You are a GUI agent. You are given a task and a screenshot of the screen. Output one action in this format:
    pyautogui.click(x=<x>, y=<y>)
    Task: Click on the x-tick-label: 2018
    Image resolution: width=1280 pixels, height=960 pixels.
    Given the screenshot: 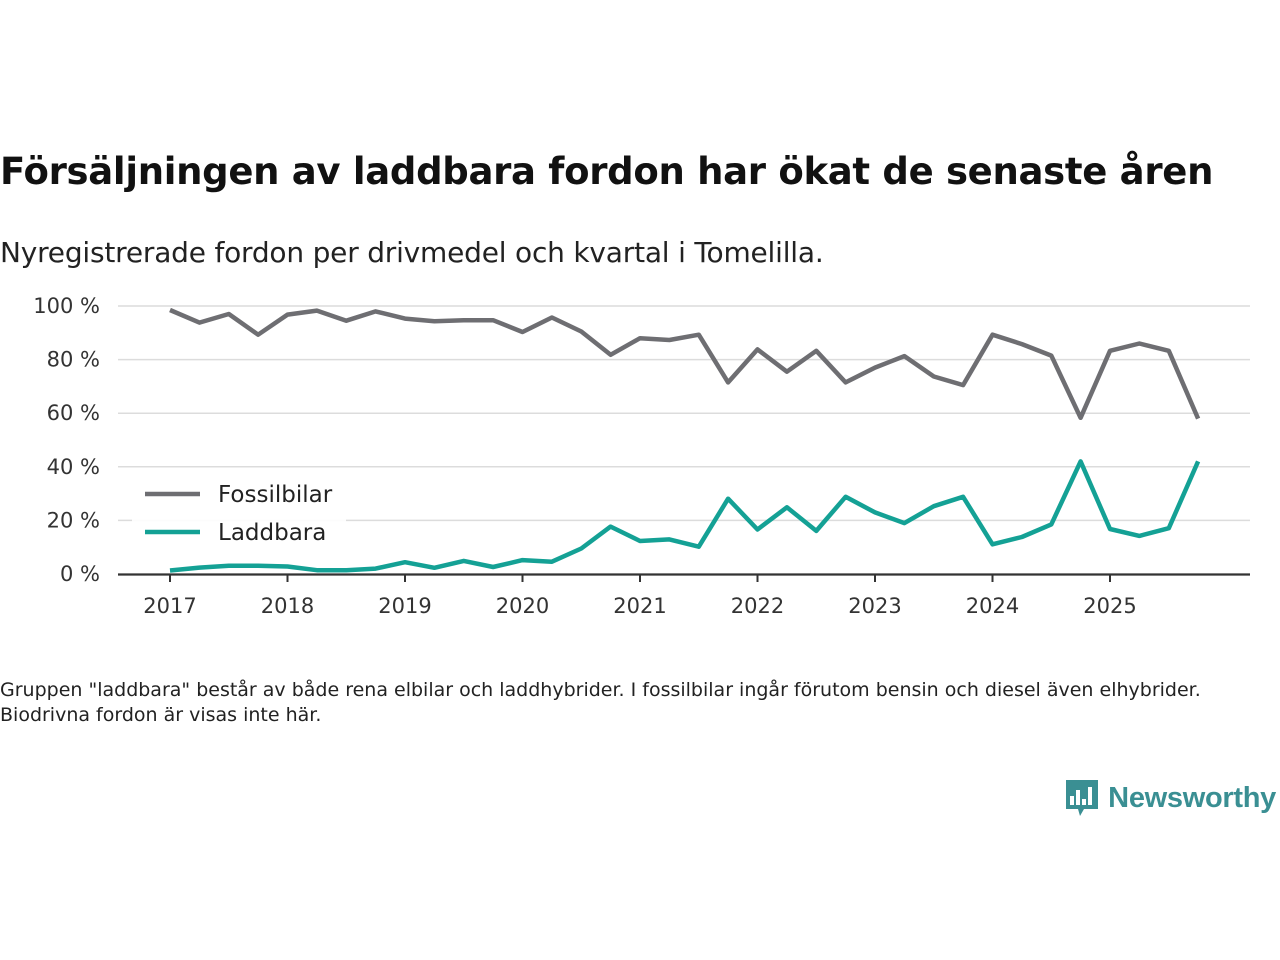 What is the action you would take?
    pyautogui.click(x=287, y=606)
    